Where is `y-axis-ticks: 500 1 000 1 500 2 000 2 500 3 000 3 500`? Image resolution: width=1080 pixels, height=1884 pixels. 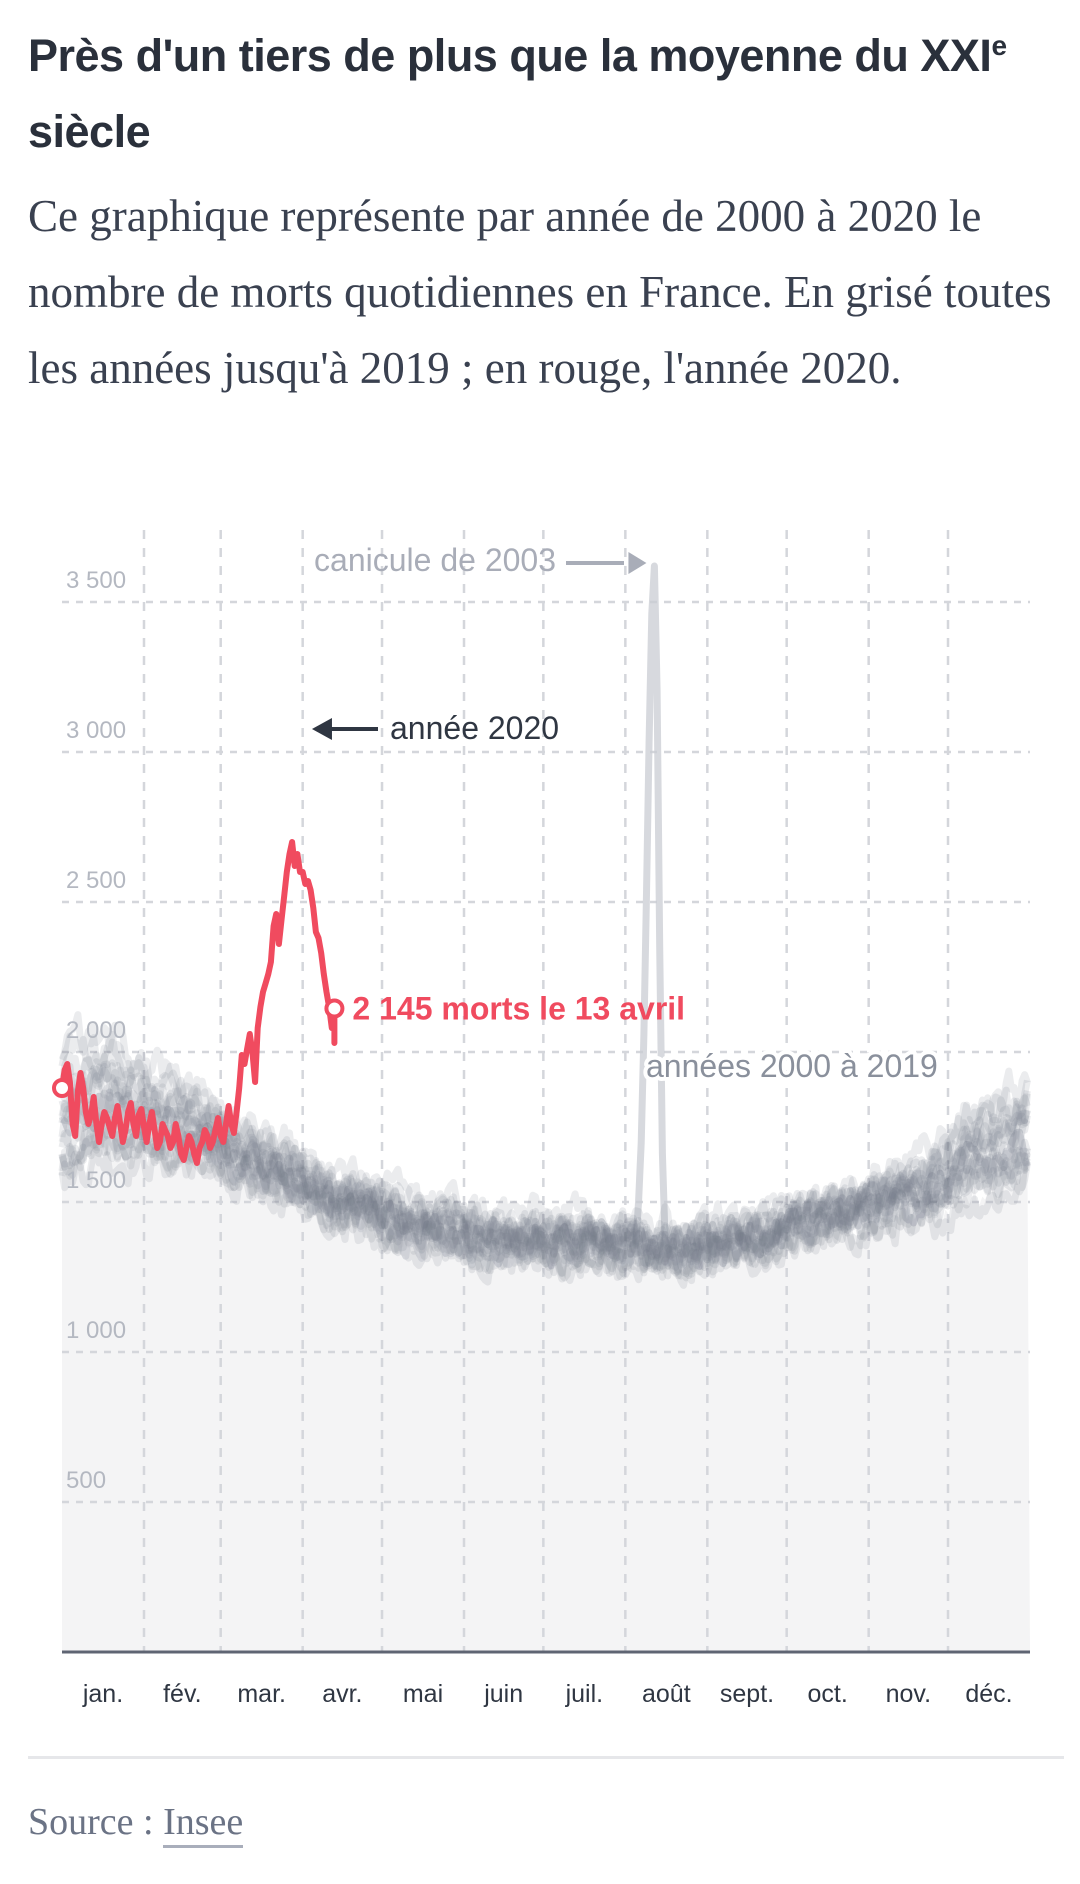 y-axis-ticks: 500 1 000 1 500 2 000 2 500 3 000 3 500 is located at coordinates (96, 1030).